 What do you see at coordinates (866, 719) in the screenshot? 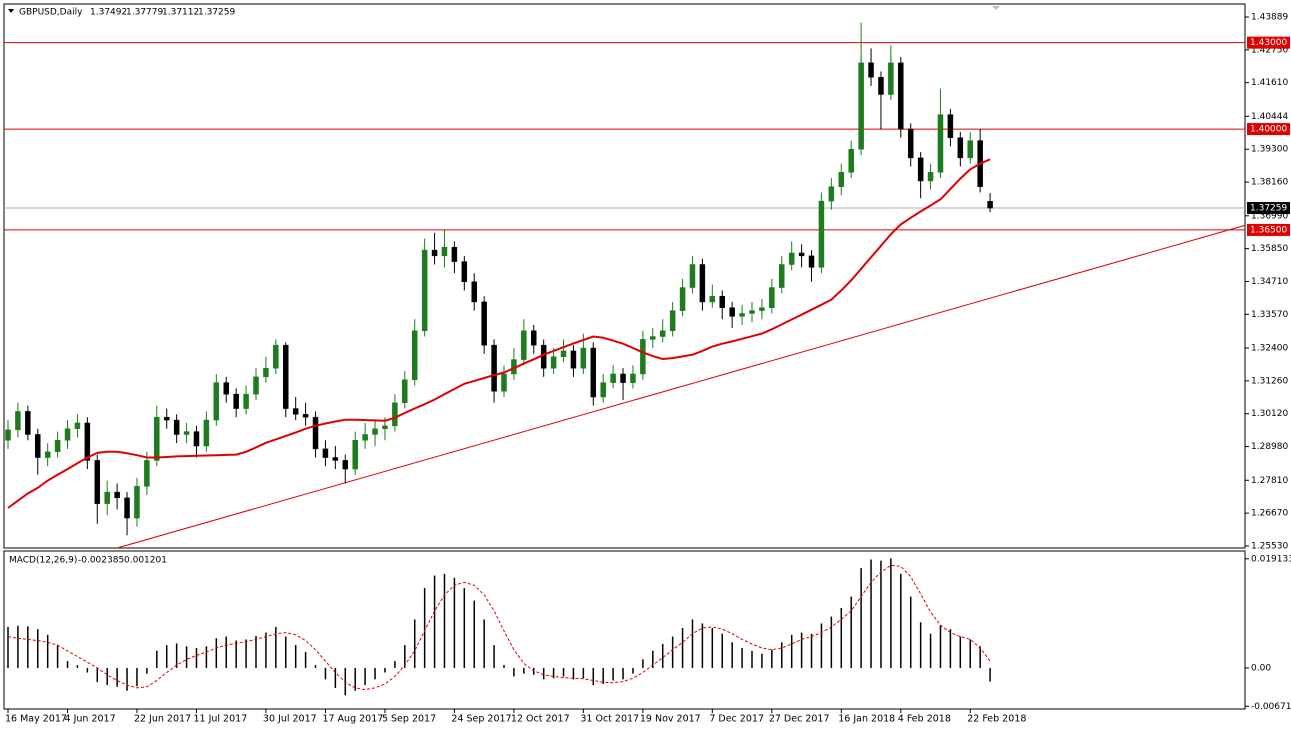
I see `x-tick-label: 16 Jan 2018` at bounding box center [866, 719].